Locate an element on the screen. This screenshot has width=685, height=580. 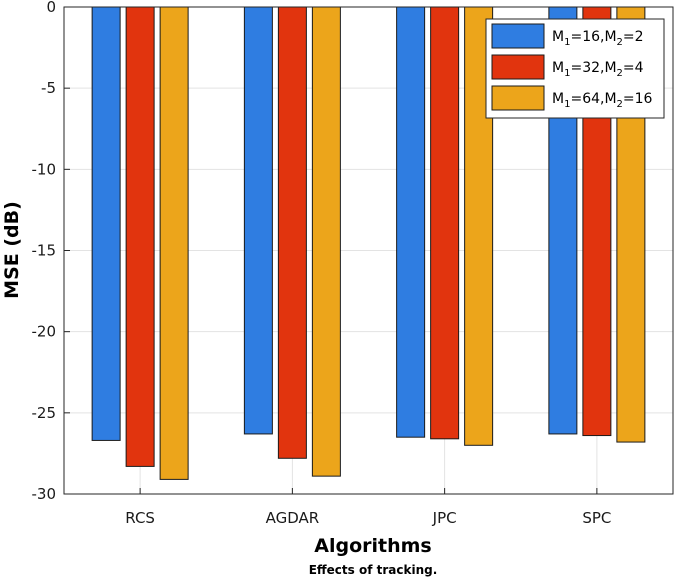
x-tick-label: SPC is located at coordinates (596, 518).